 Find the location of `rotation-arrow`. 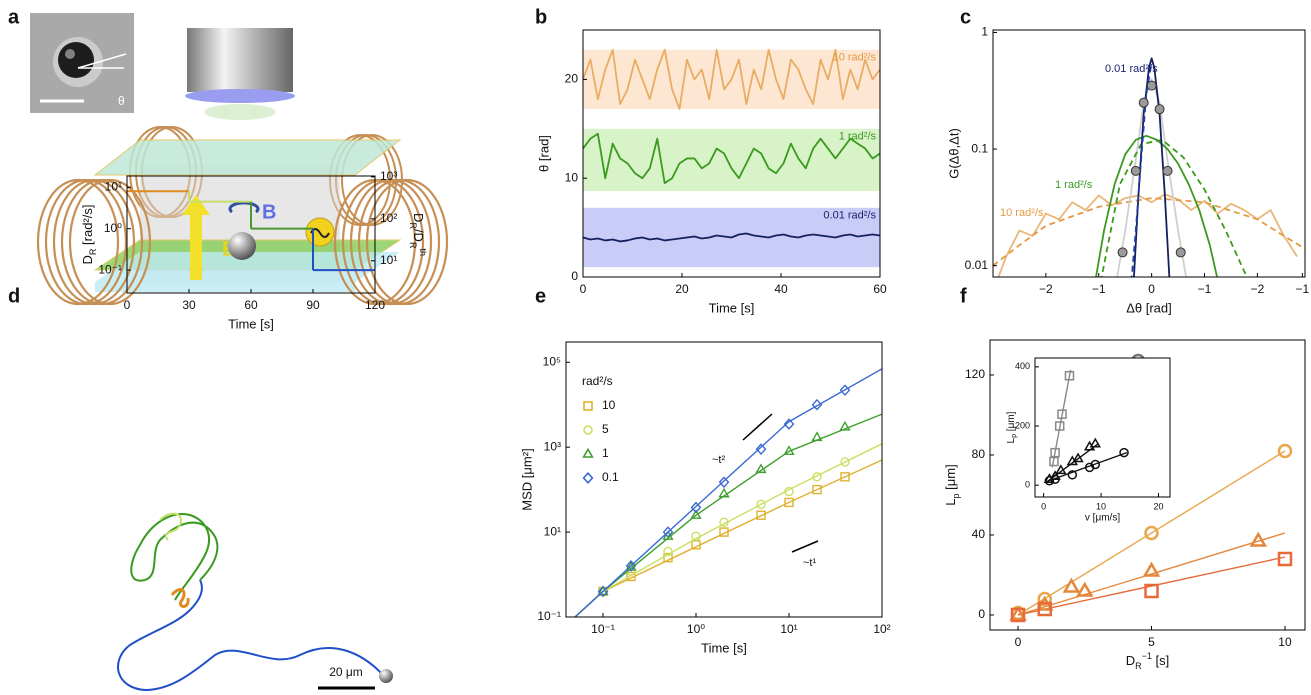

rotation-arrow is located at coordinates (244, 207).